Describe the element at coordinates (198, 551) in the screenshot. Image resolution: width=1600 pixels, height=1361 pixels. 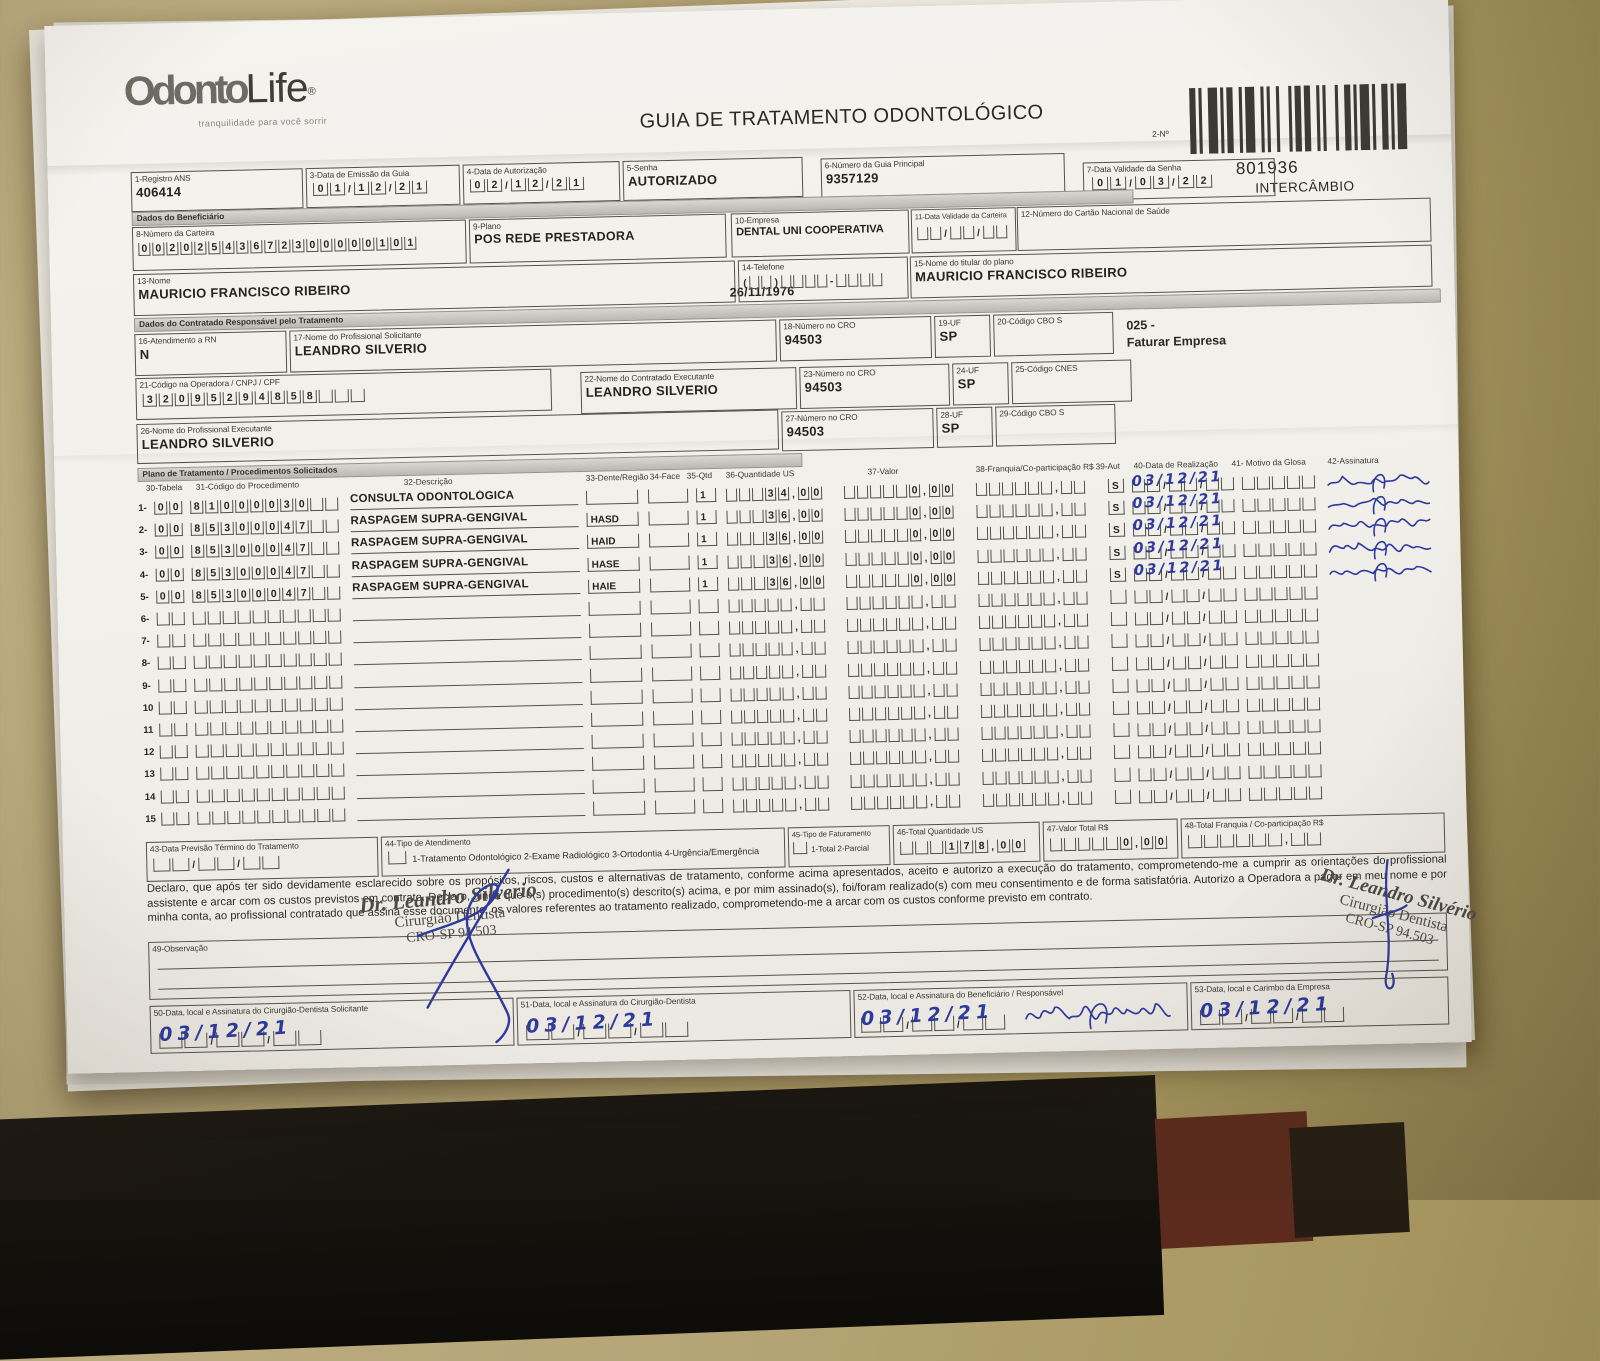
I see `comb-cell: 8` at that location.